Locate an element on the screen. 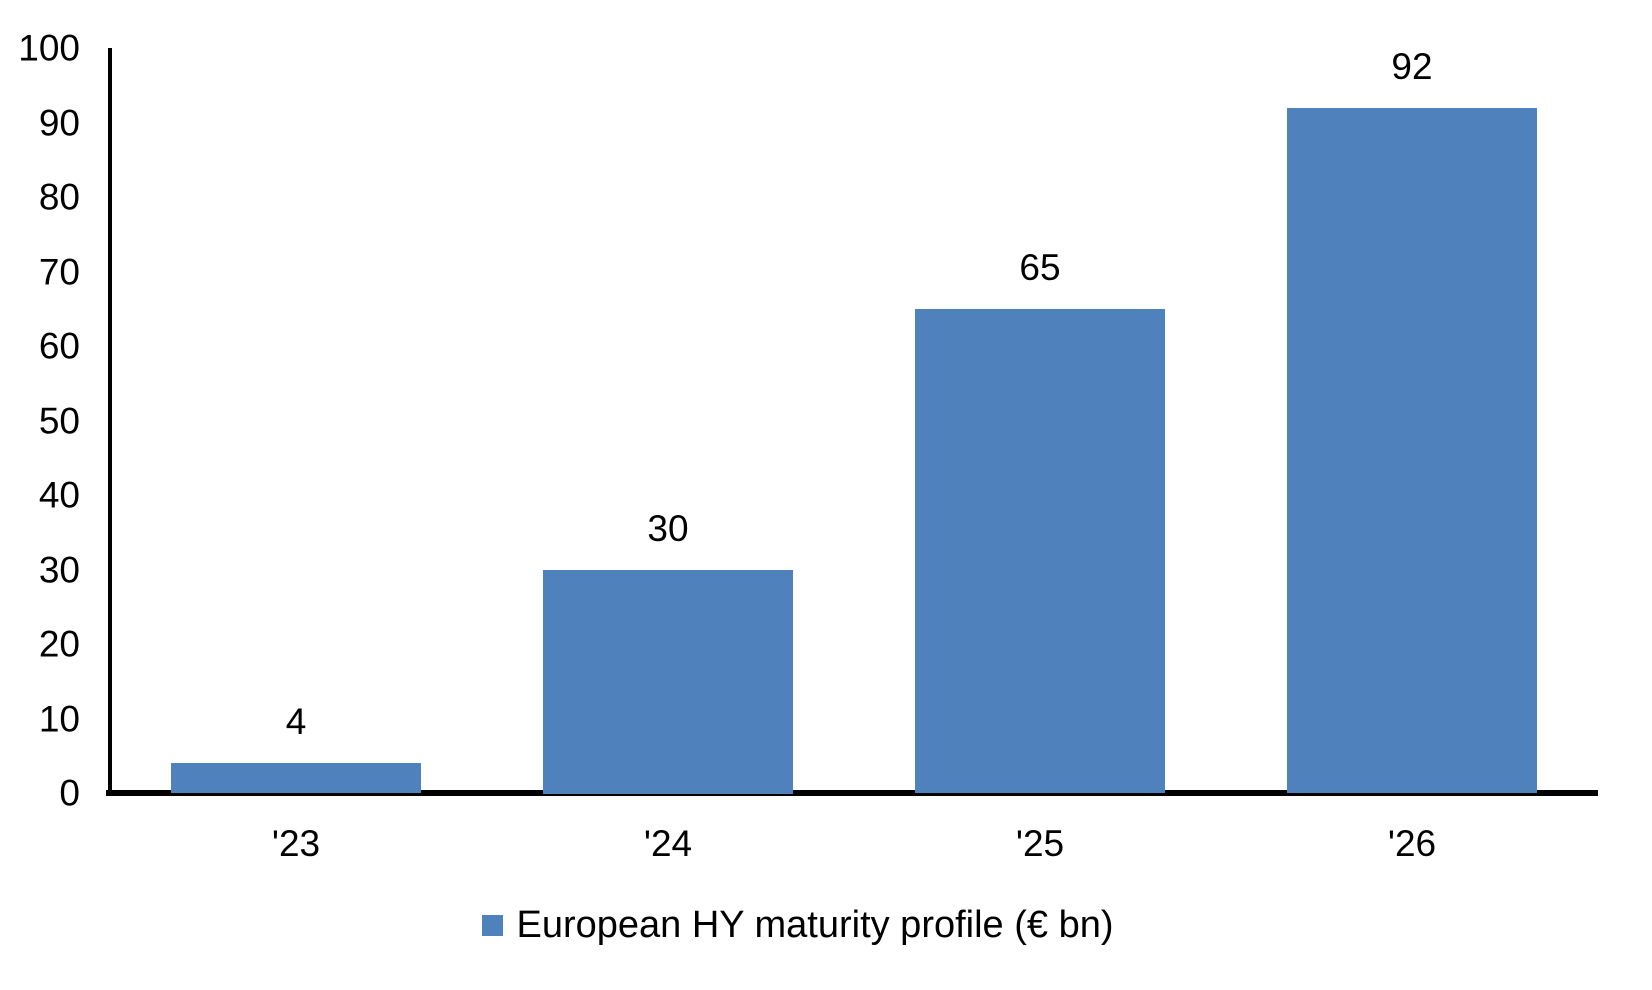  y-tick-label: 10 is located at coordinates (59, 718).